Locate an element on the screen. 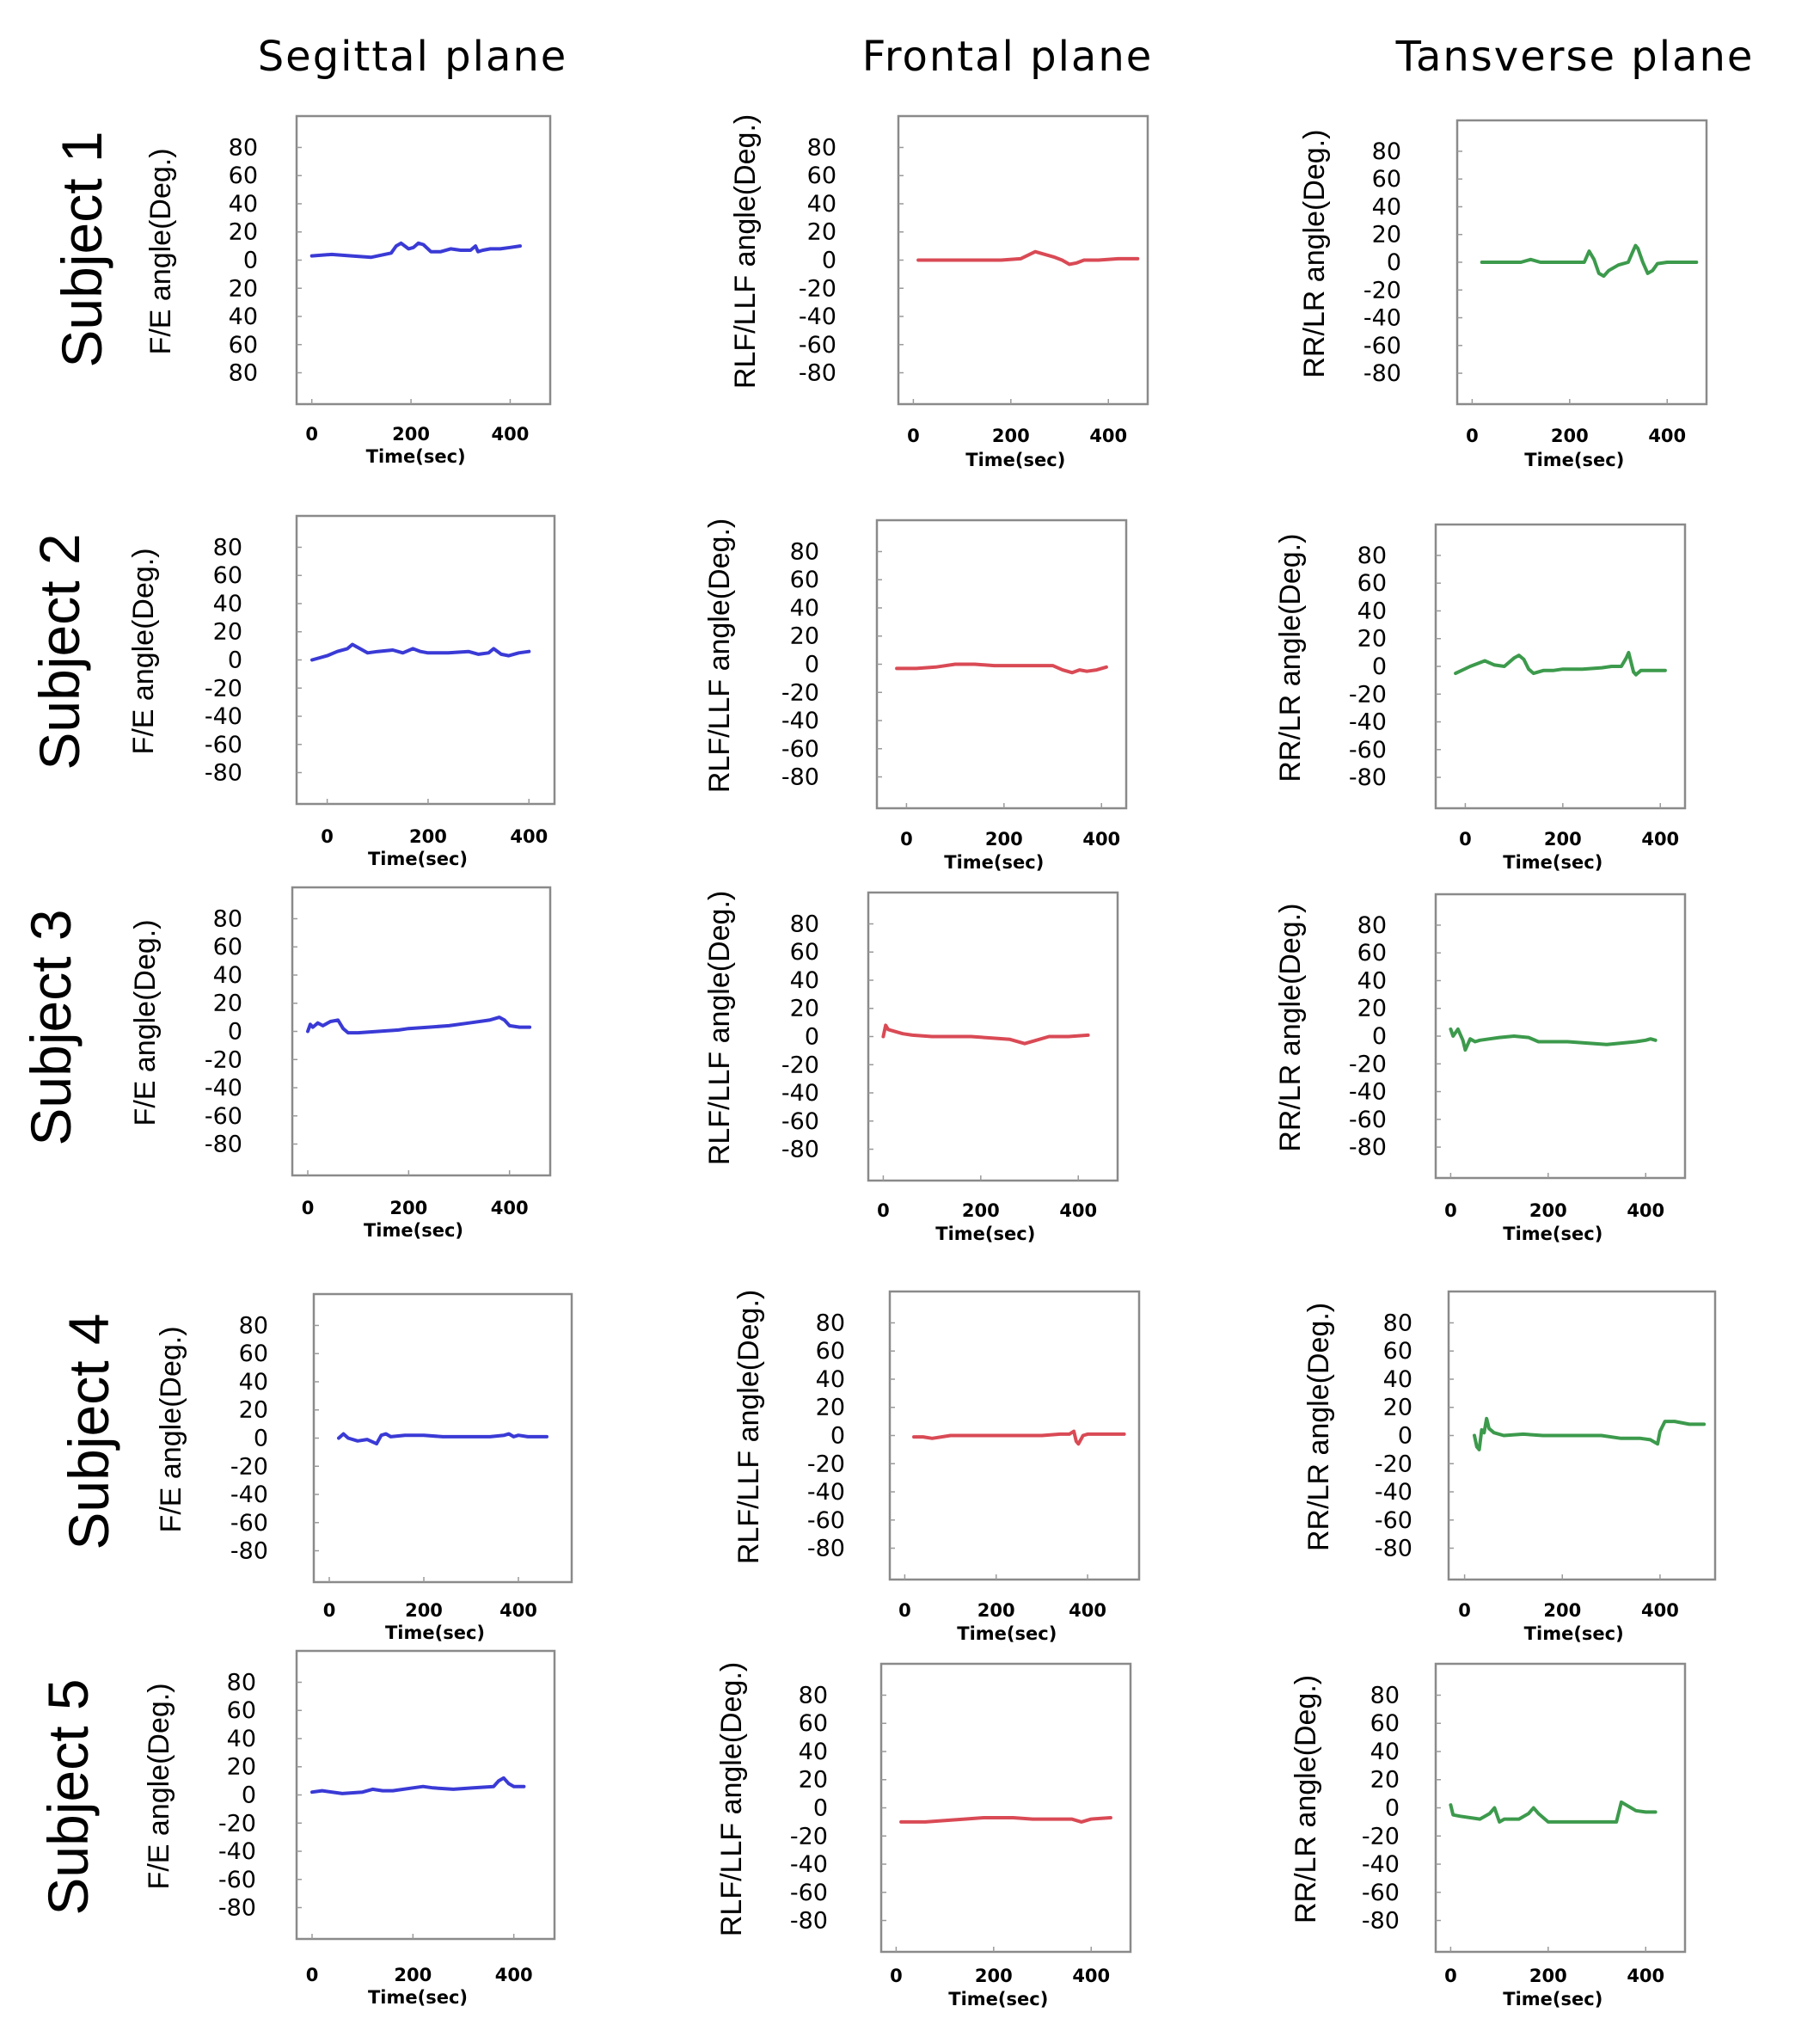 The height and width of the screenshot is (2043, 1820). column-title-transverse: Tansverse plane is located at coordinates (1575, 57).